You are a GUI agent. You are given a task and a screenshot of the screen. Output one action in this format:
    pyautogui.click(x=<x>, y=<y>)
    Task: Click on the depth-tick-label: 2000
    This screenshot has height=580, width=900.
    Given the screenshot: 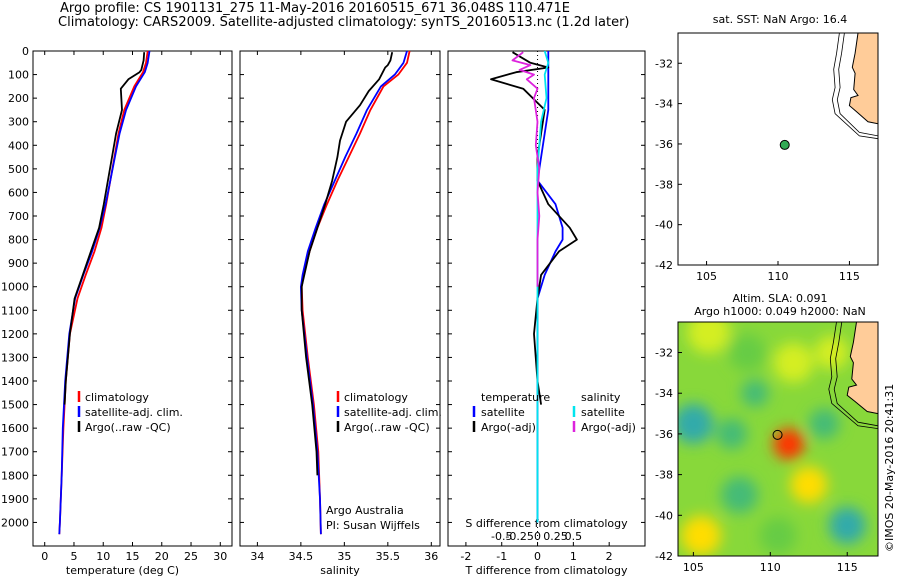 What is the action you would take?
    pyautogui.click(x=15, y=522)
    